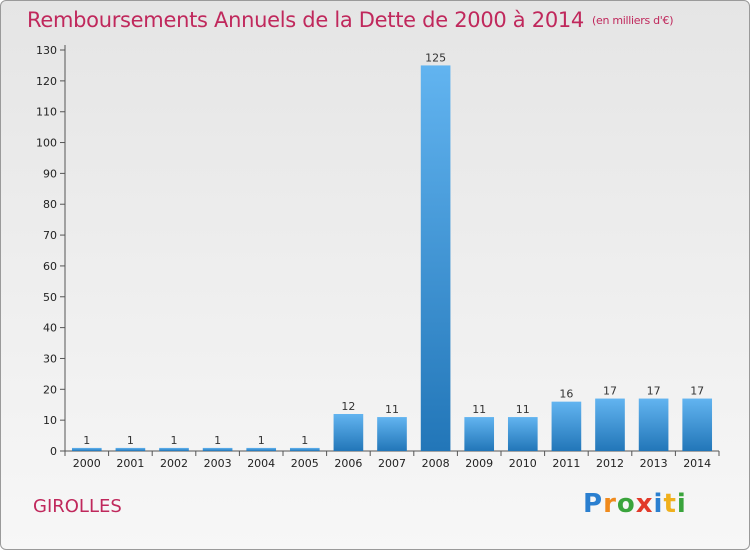 This screenshot has width=750, height=550. Describe the element at coordinates (697, 463) in the screenshot. I see `x-tick-label-2014: 2014` at that location.